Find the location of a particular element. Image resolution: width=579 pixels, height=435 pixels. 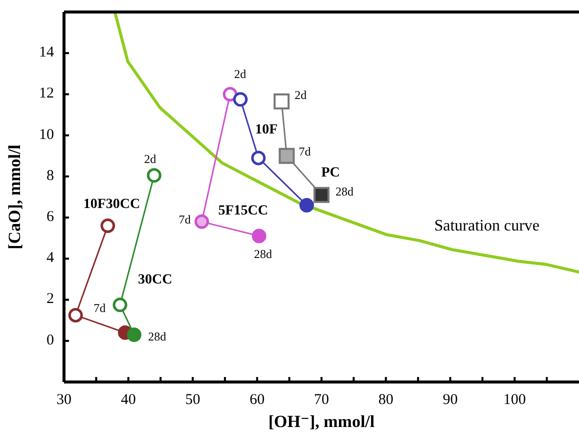

series-label: Saturation curve is located at coordinates (487, 226).